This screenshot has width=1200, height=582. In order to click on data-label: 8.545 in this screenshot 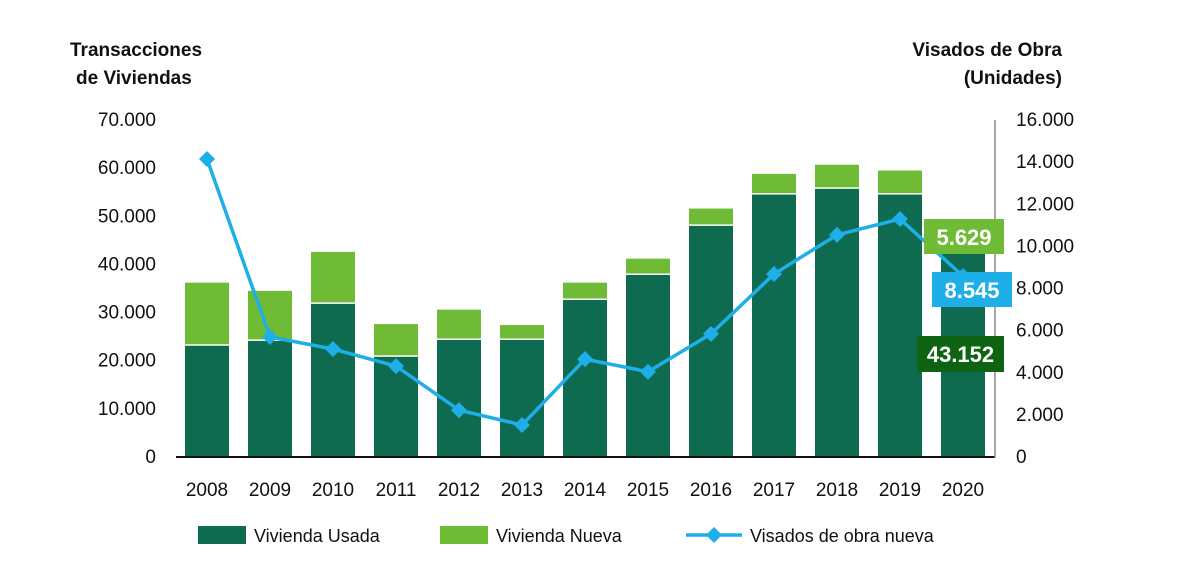, I will do `click(971, 290)`.